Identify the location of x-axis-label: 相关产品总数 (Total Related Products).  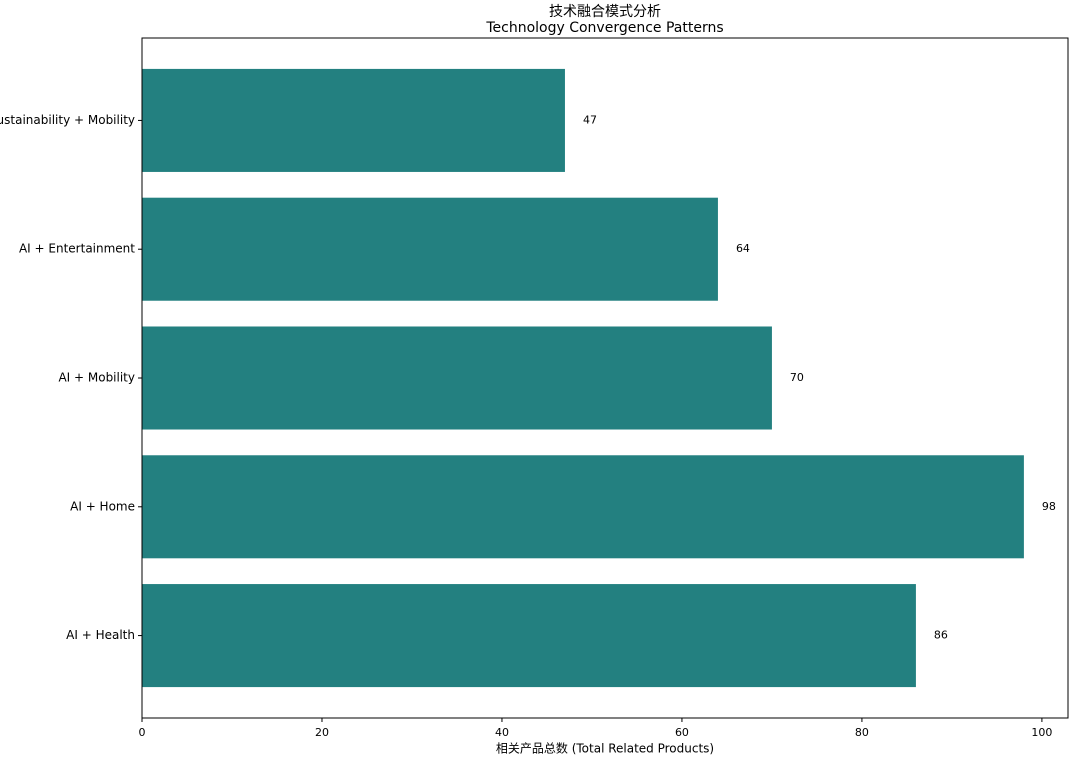
(605, 748).